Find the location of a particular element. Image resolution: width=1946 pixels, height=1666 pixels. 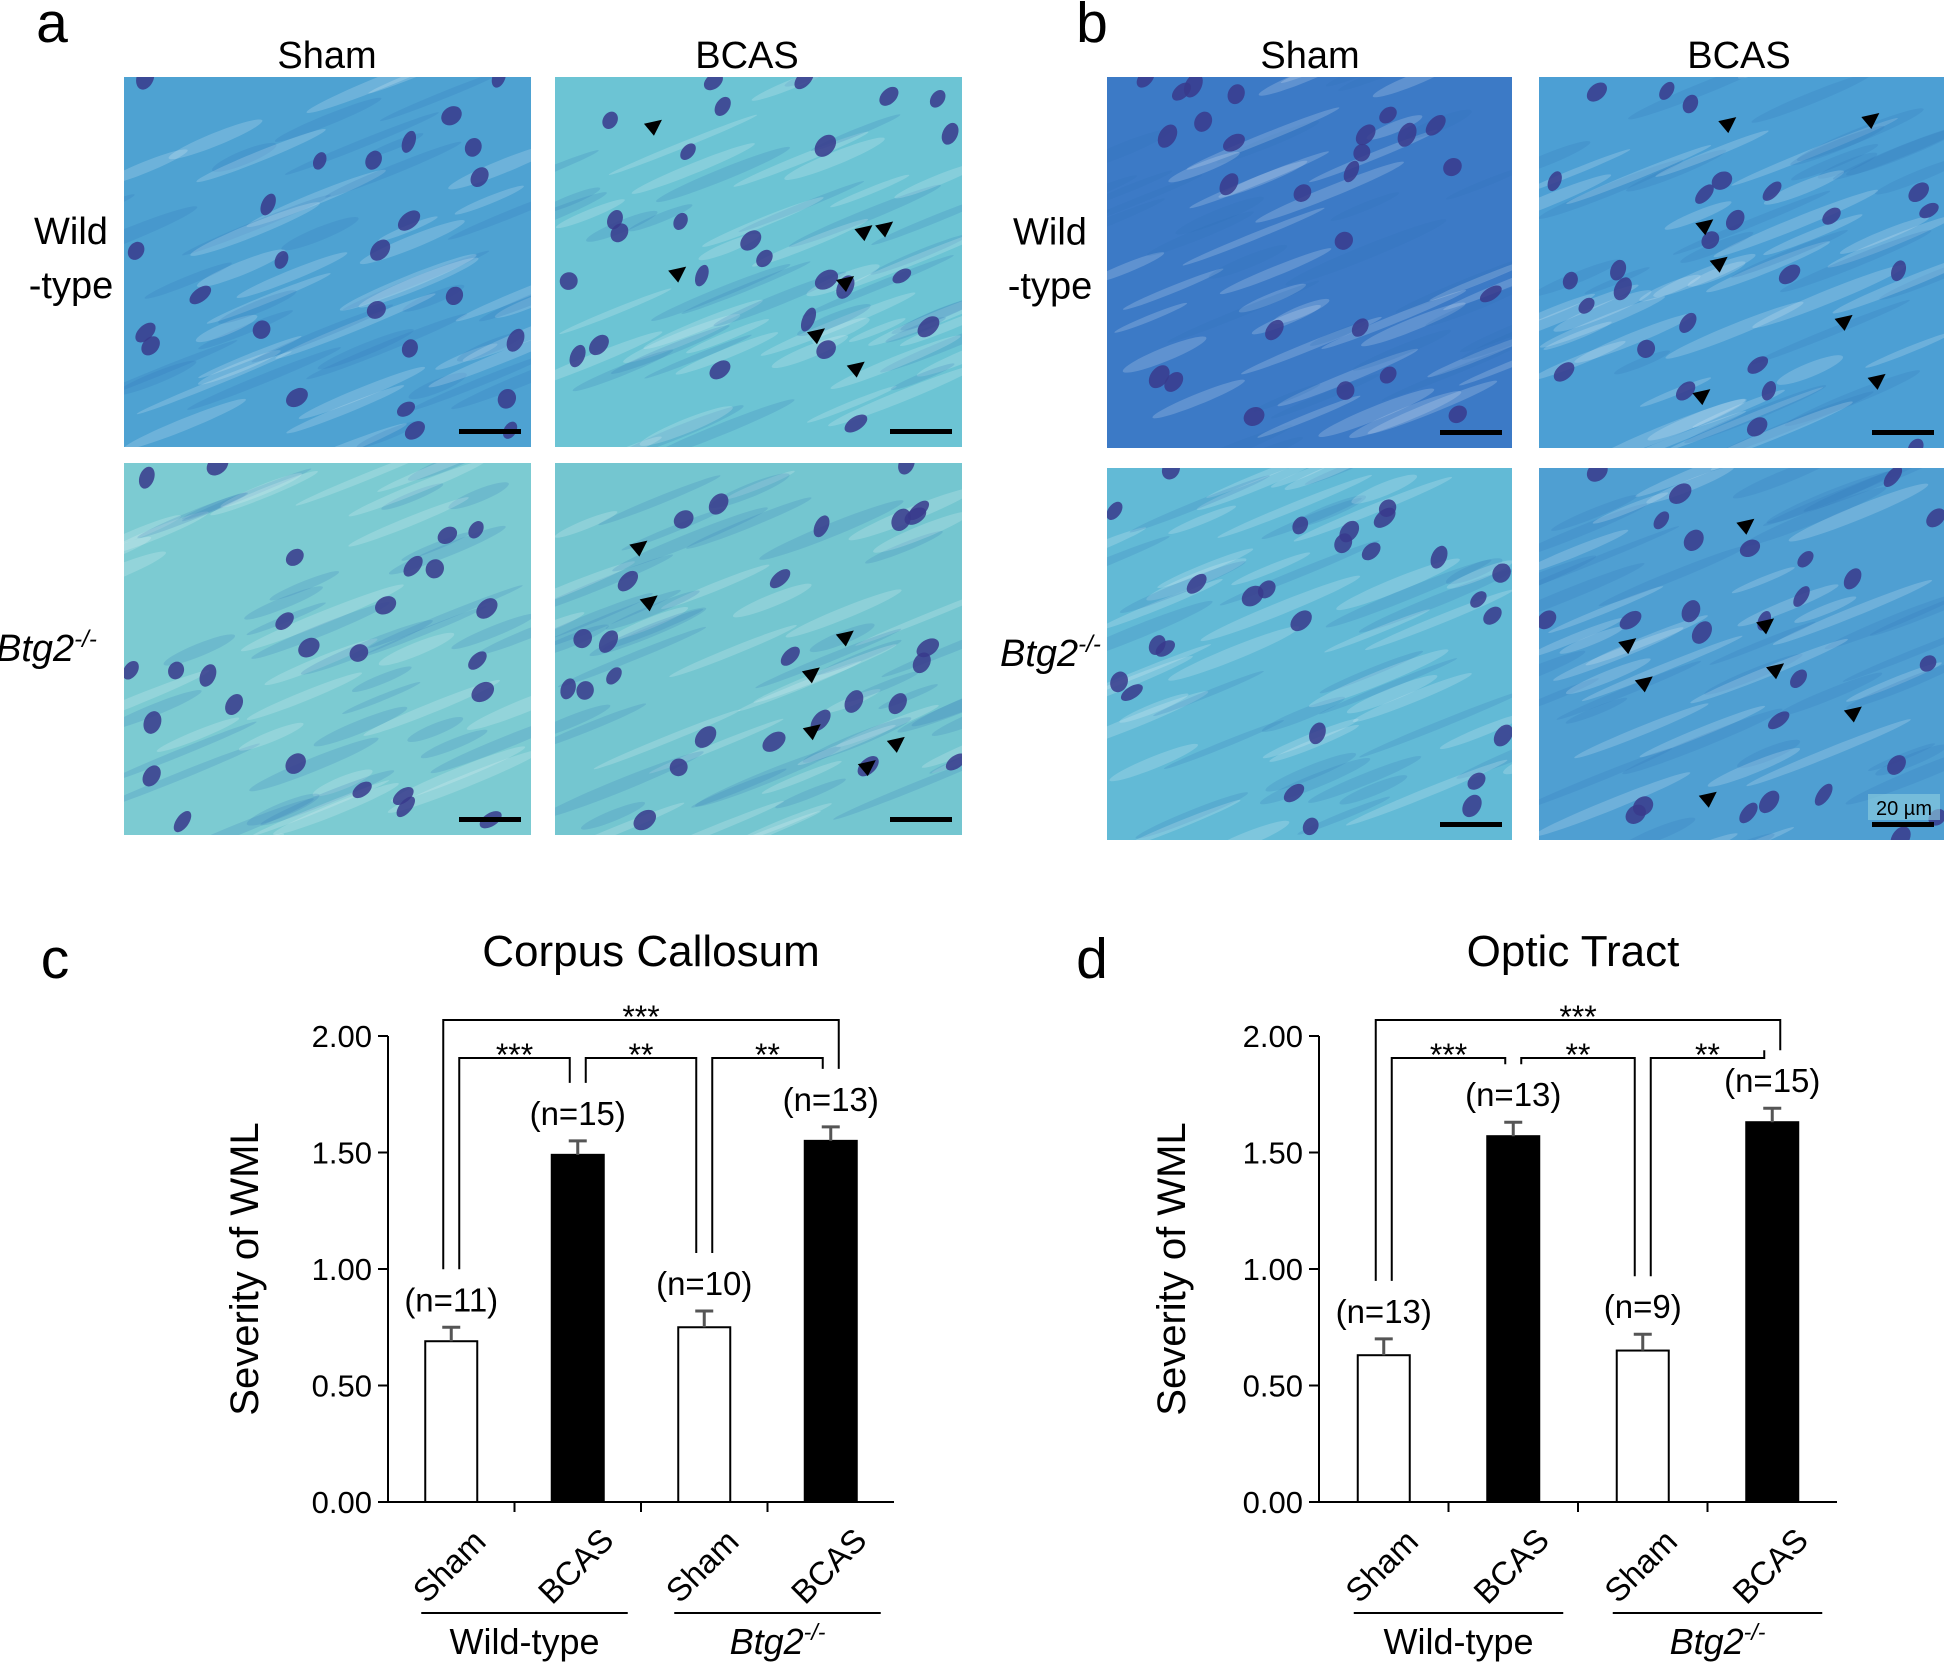

x-tick-label: BCAS is located at coordinates (829, 1566).